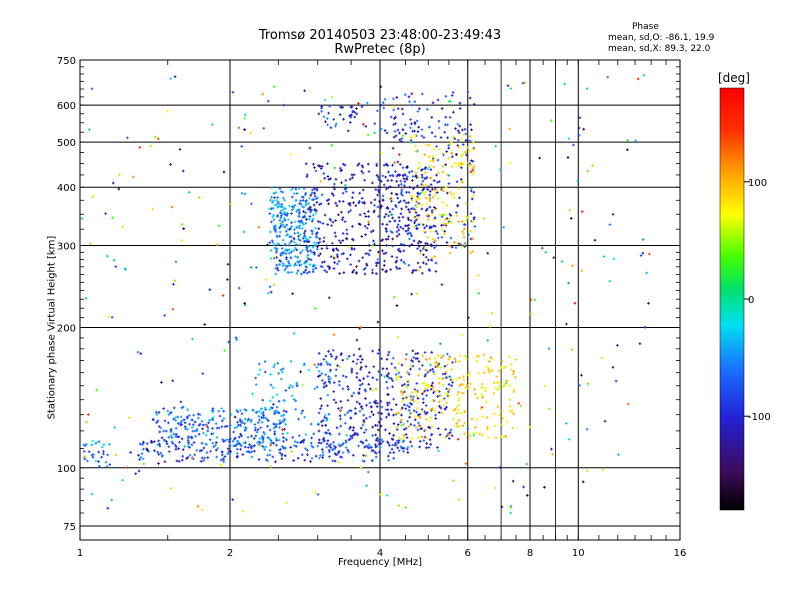  Describe the element at coordinates (645, 27) in the screenshot. I see `stats-title: Phase` at that location.